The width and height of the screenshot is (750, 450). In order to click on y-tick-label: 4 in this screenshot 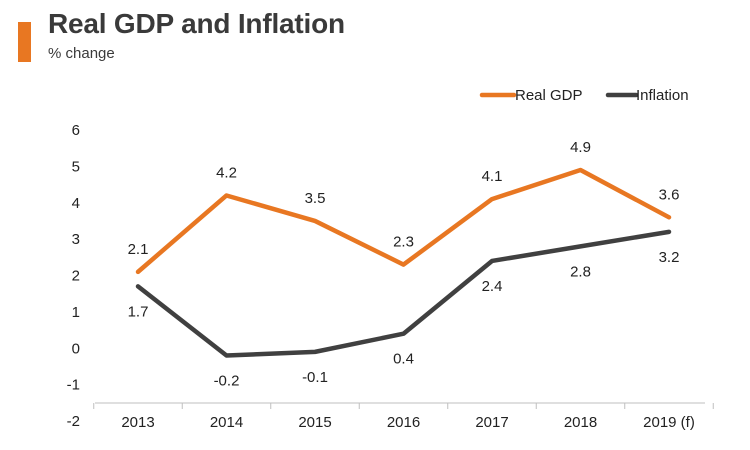, I will do `click(76, 203)`.